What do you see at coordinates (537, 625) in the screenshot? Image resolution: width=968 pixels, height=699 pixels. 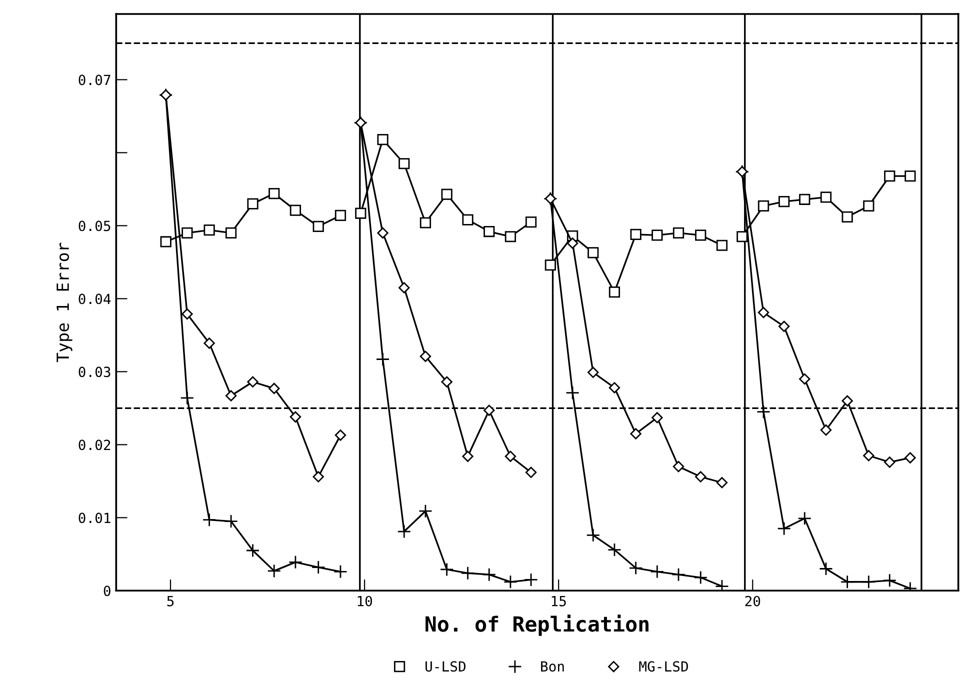 I see `x-axis-title: No. of Replication` at bounding box center [537, 625].